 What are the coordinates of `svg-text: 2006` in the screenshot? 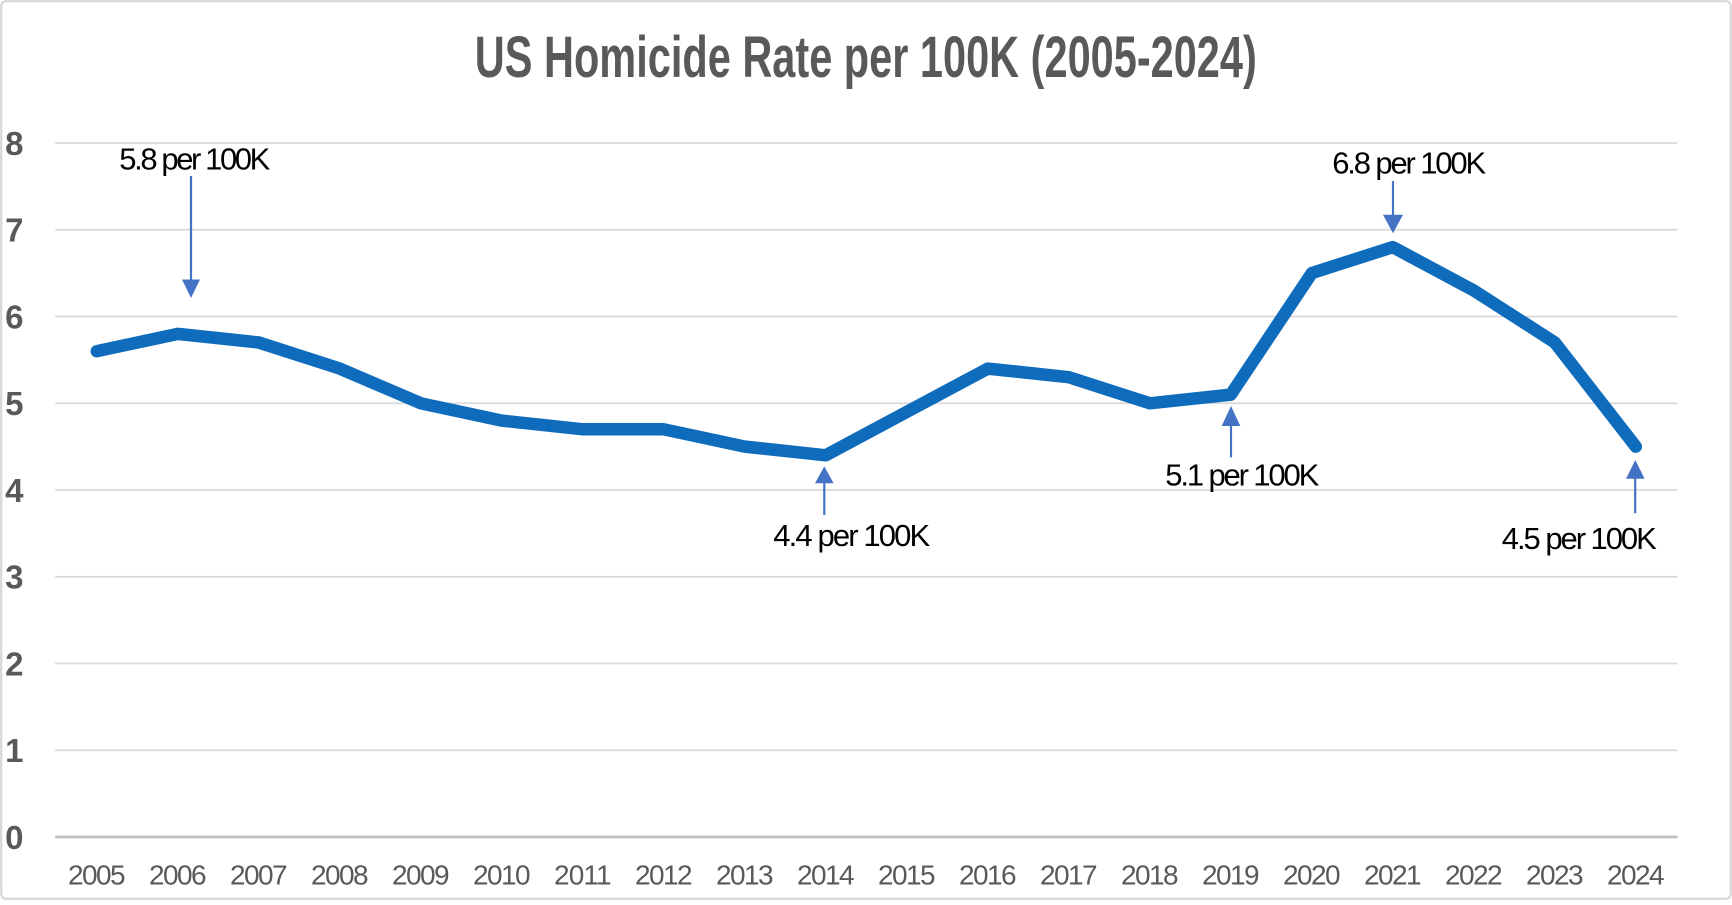 It's located at (178, 875).